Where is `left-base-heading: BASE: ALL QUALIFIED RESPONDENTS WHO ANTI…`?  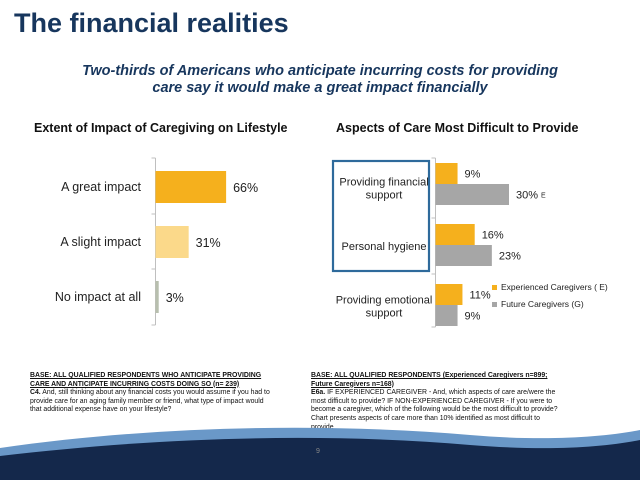
left-base-heading: BASE: ALL QUALIFIED RESPONDENTS WHO ANTI… is located at coordinates (146, 380).